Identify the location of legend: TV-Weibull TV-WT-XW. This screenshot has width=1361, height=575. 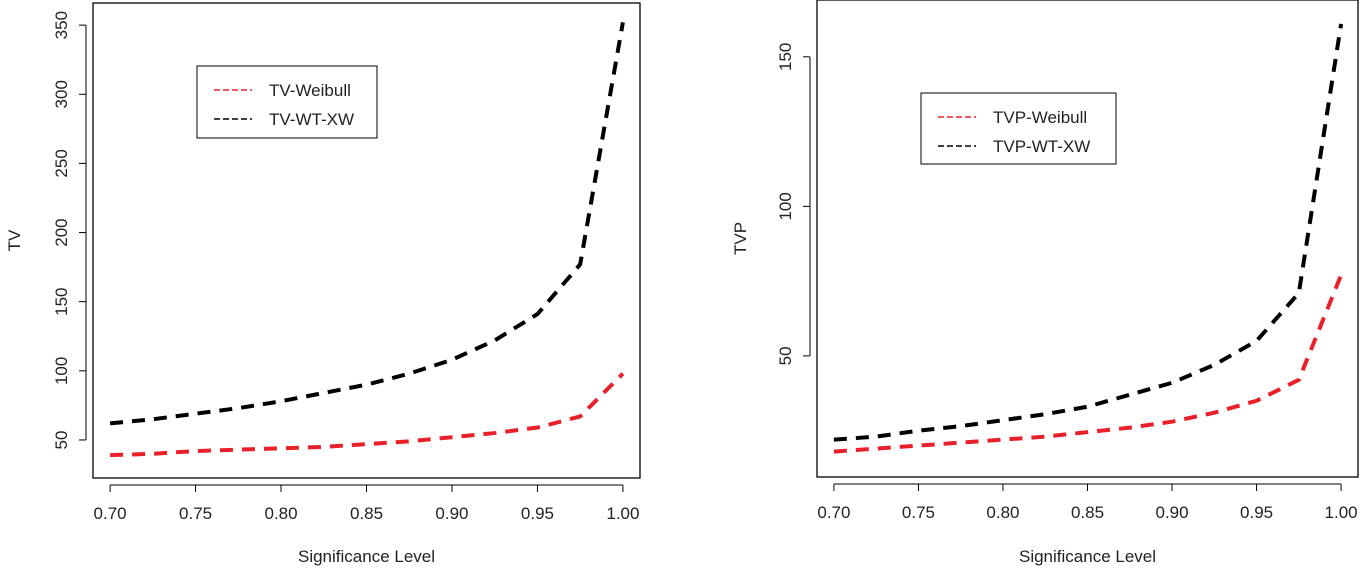
(287, 102).